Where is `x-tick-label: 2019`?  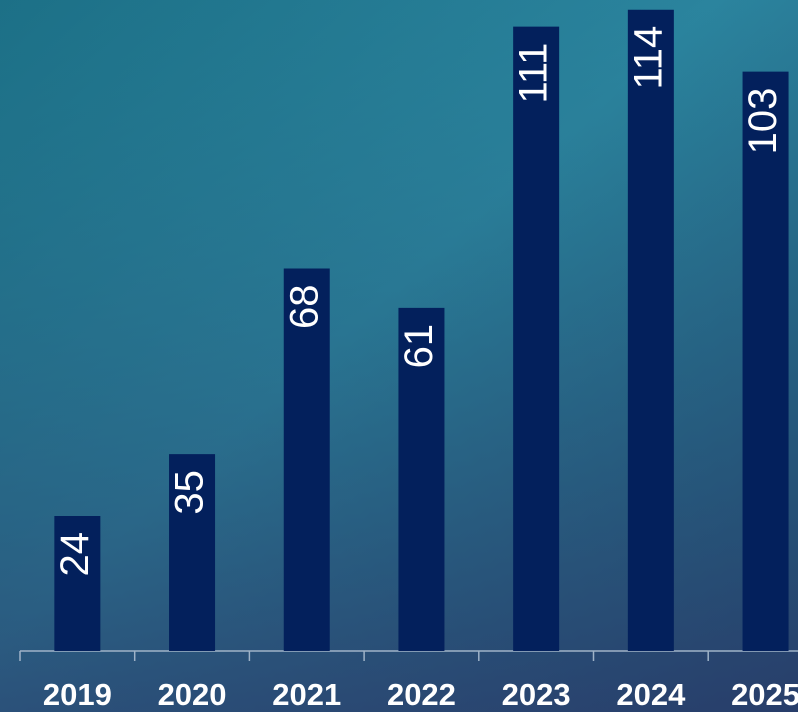 x-tick-label: 2019 is located at coordinates (77, 694).